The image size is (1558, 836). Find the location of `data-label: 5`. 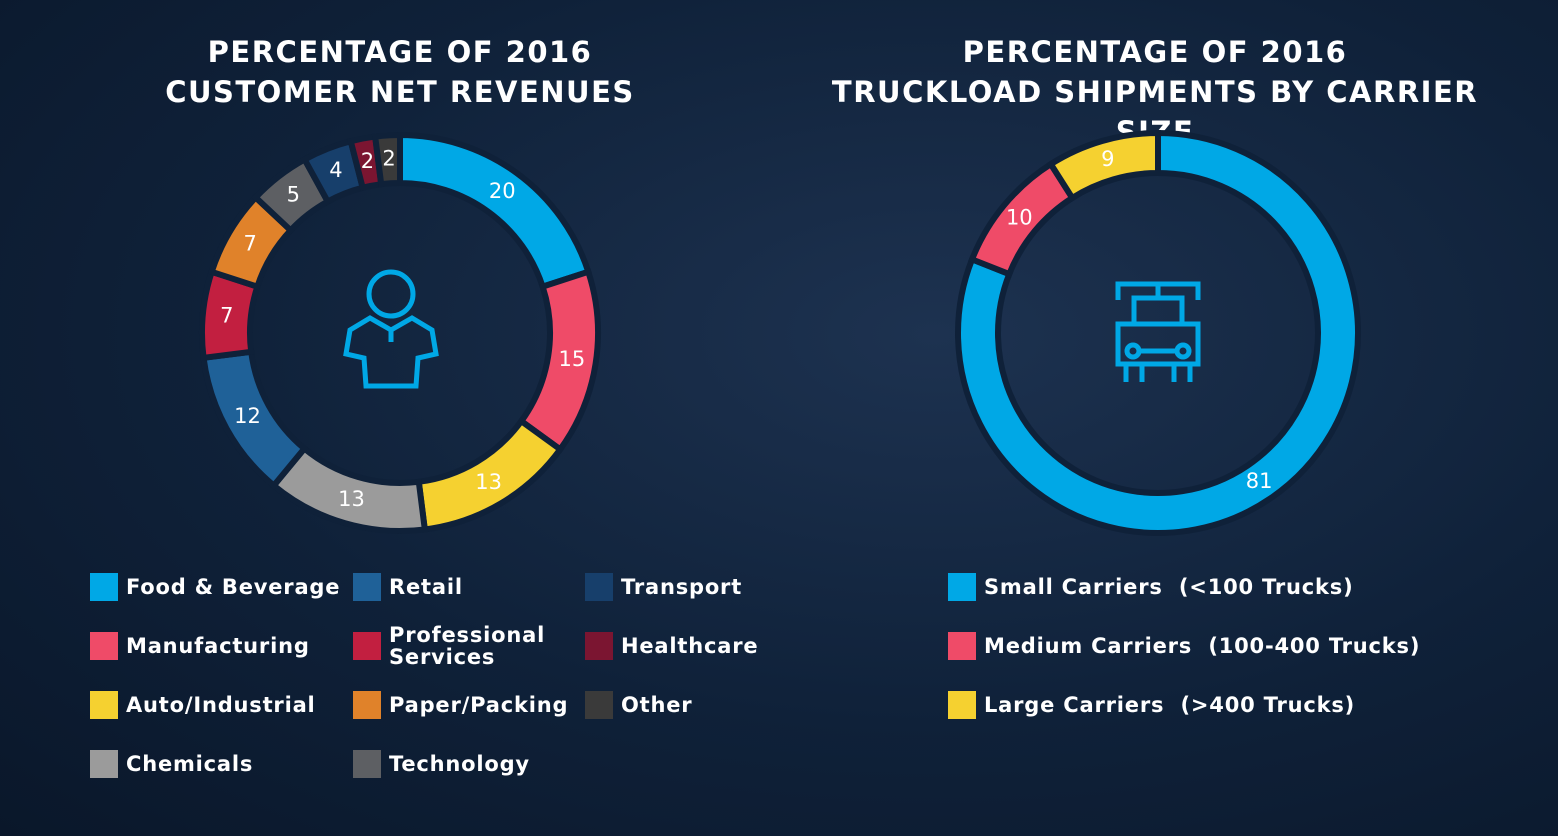

data-label: 5 is located at coordinates (293, 195).